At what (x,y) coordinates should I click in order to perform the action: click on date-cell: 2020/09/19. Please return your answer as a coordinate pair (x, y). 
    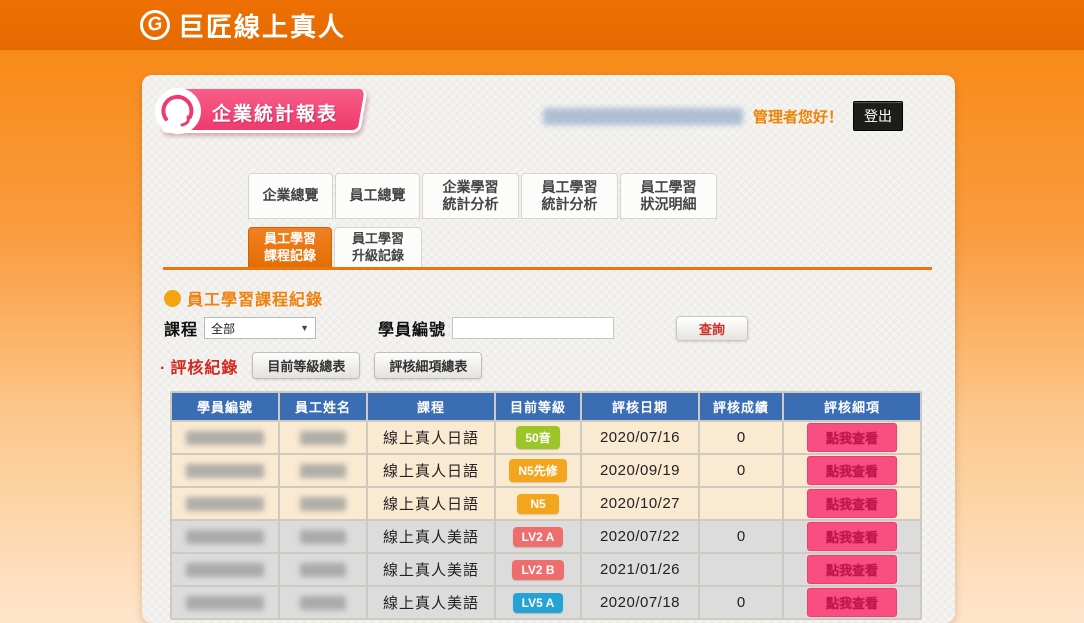
    Looking at the image, I should click on (640, 470).